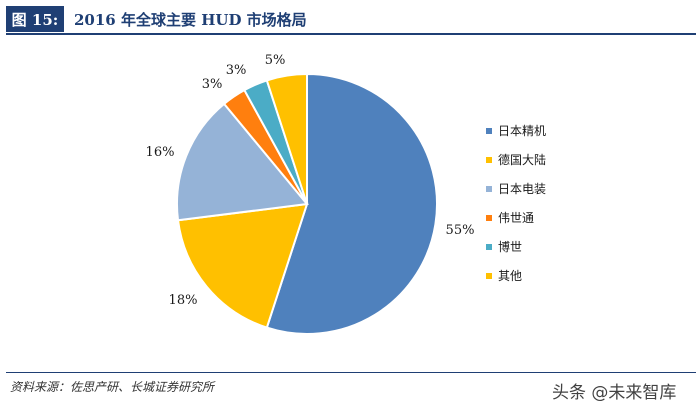  Describe the element at coordinates (522, 131) in the screenshot. I see `legend-label-1: 日本精机` at that location.